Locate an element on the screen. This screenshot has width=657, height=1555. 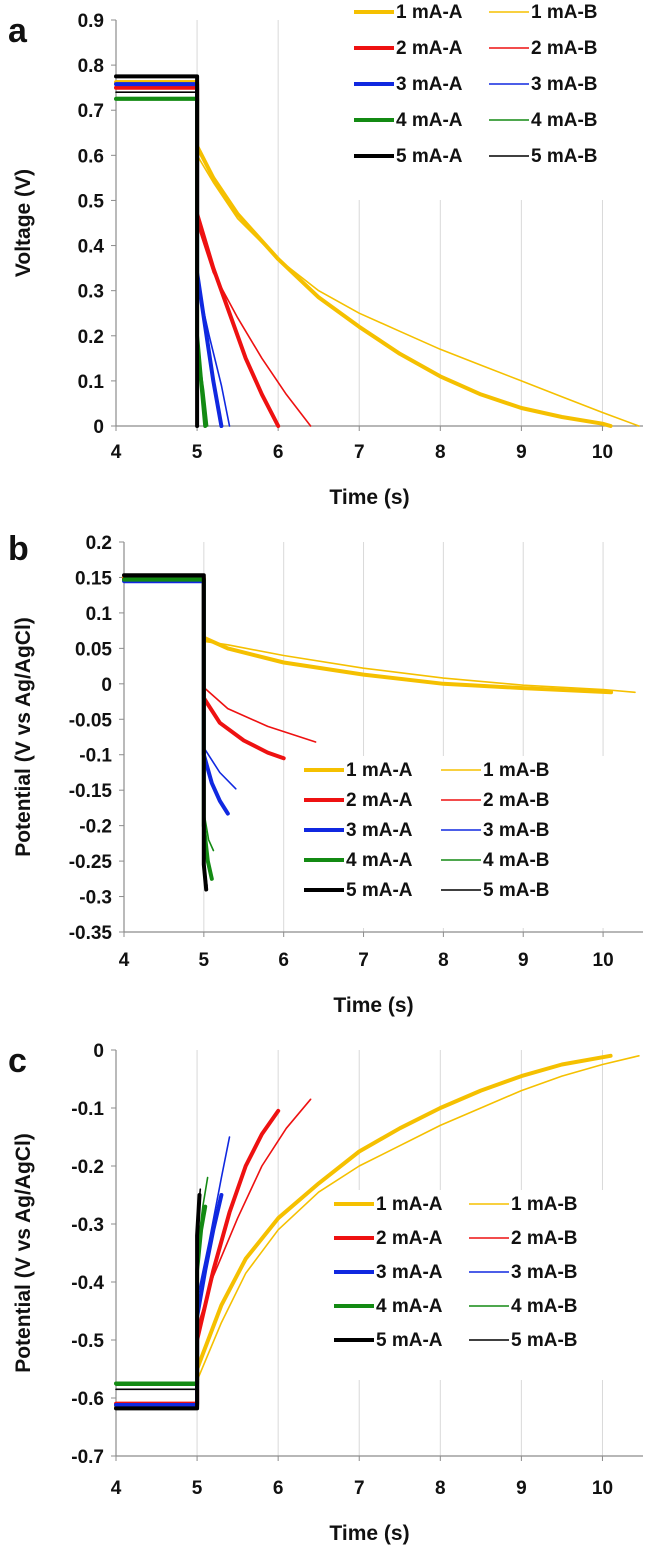
series-line-1-ma-a is located at coordinates (368, 635).